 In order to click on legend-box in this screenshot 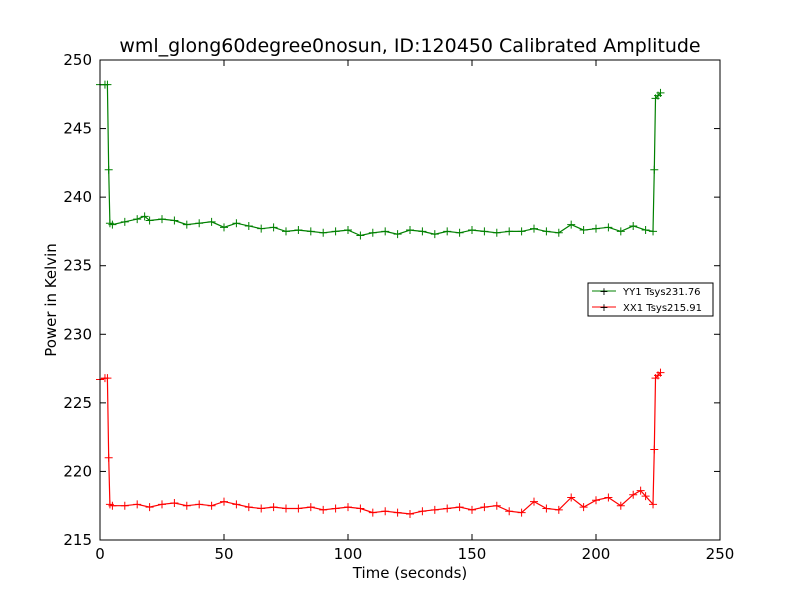, I will do `click(650, 299)`.